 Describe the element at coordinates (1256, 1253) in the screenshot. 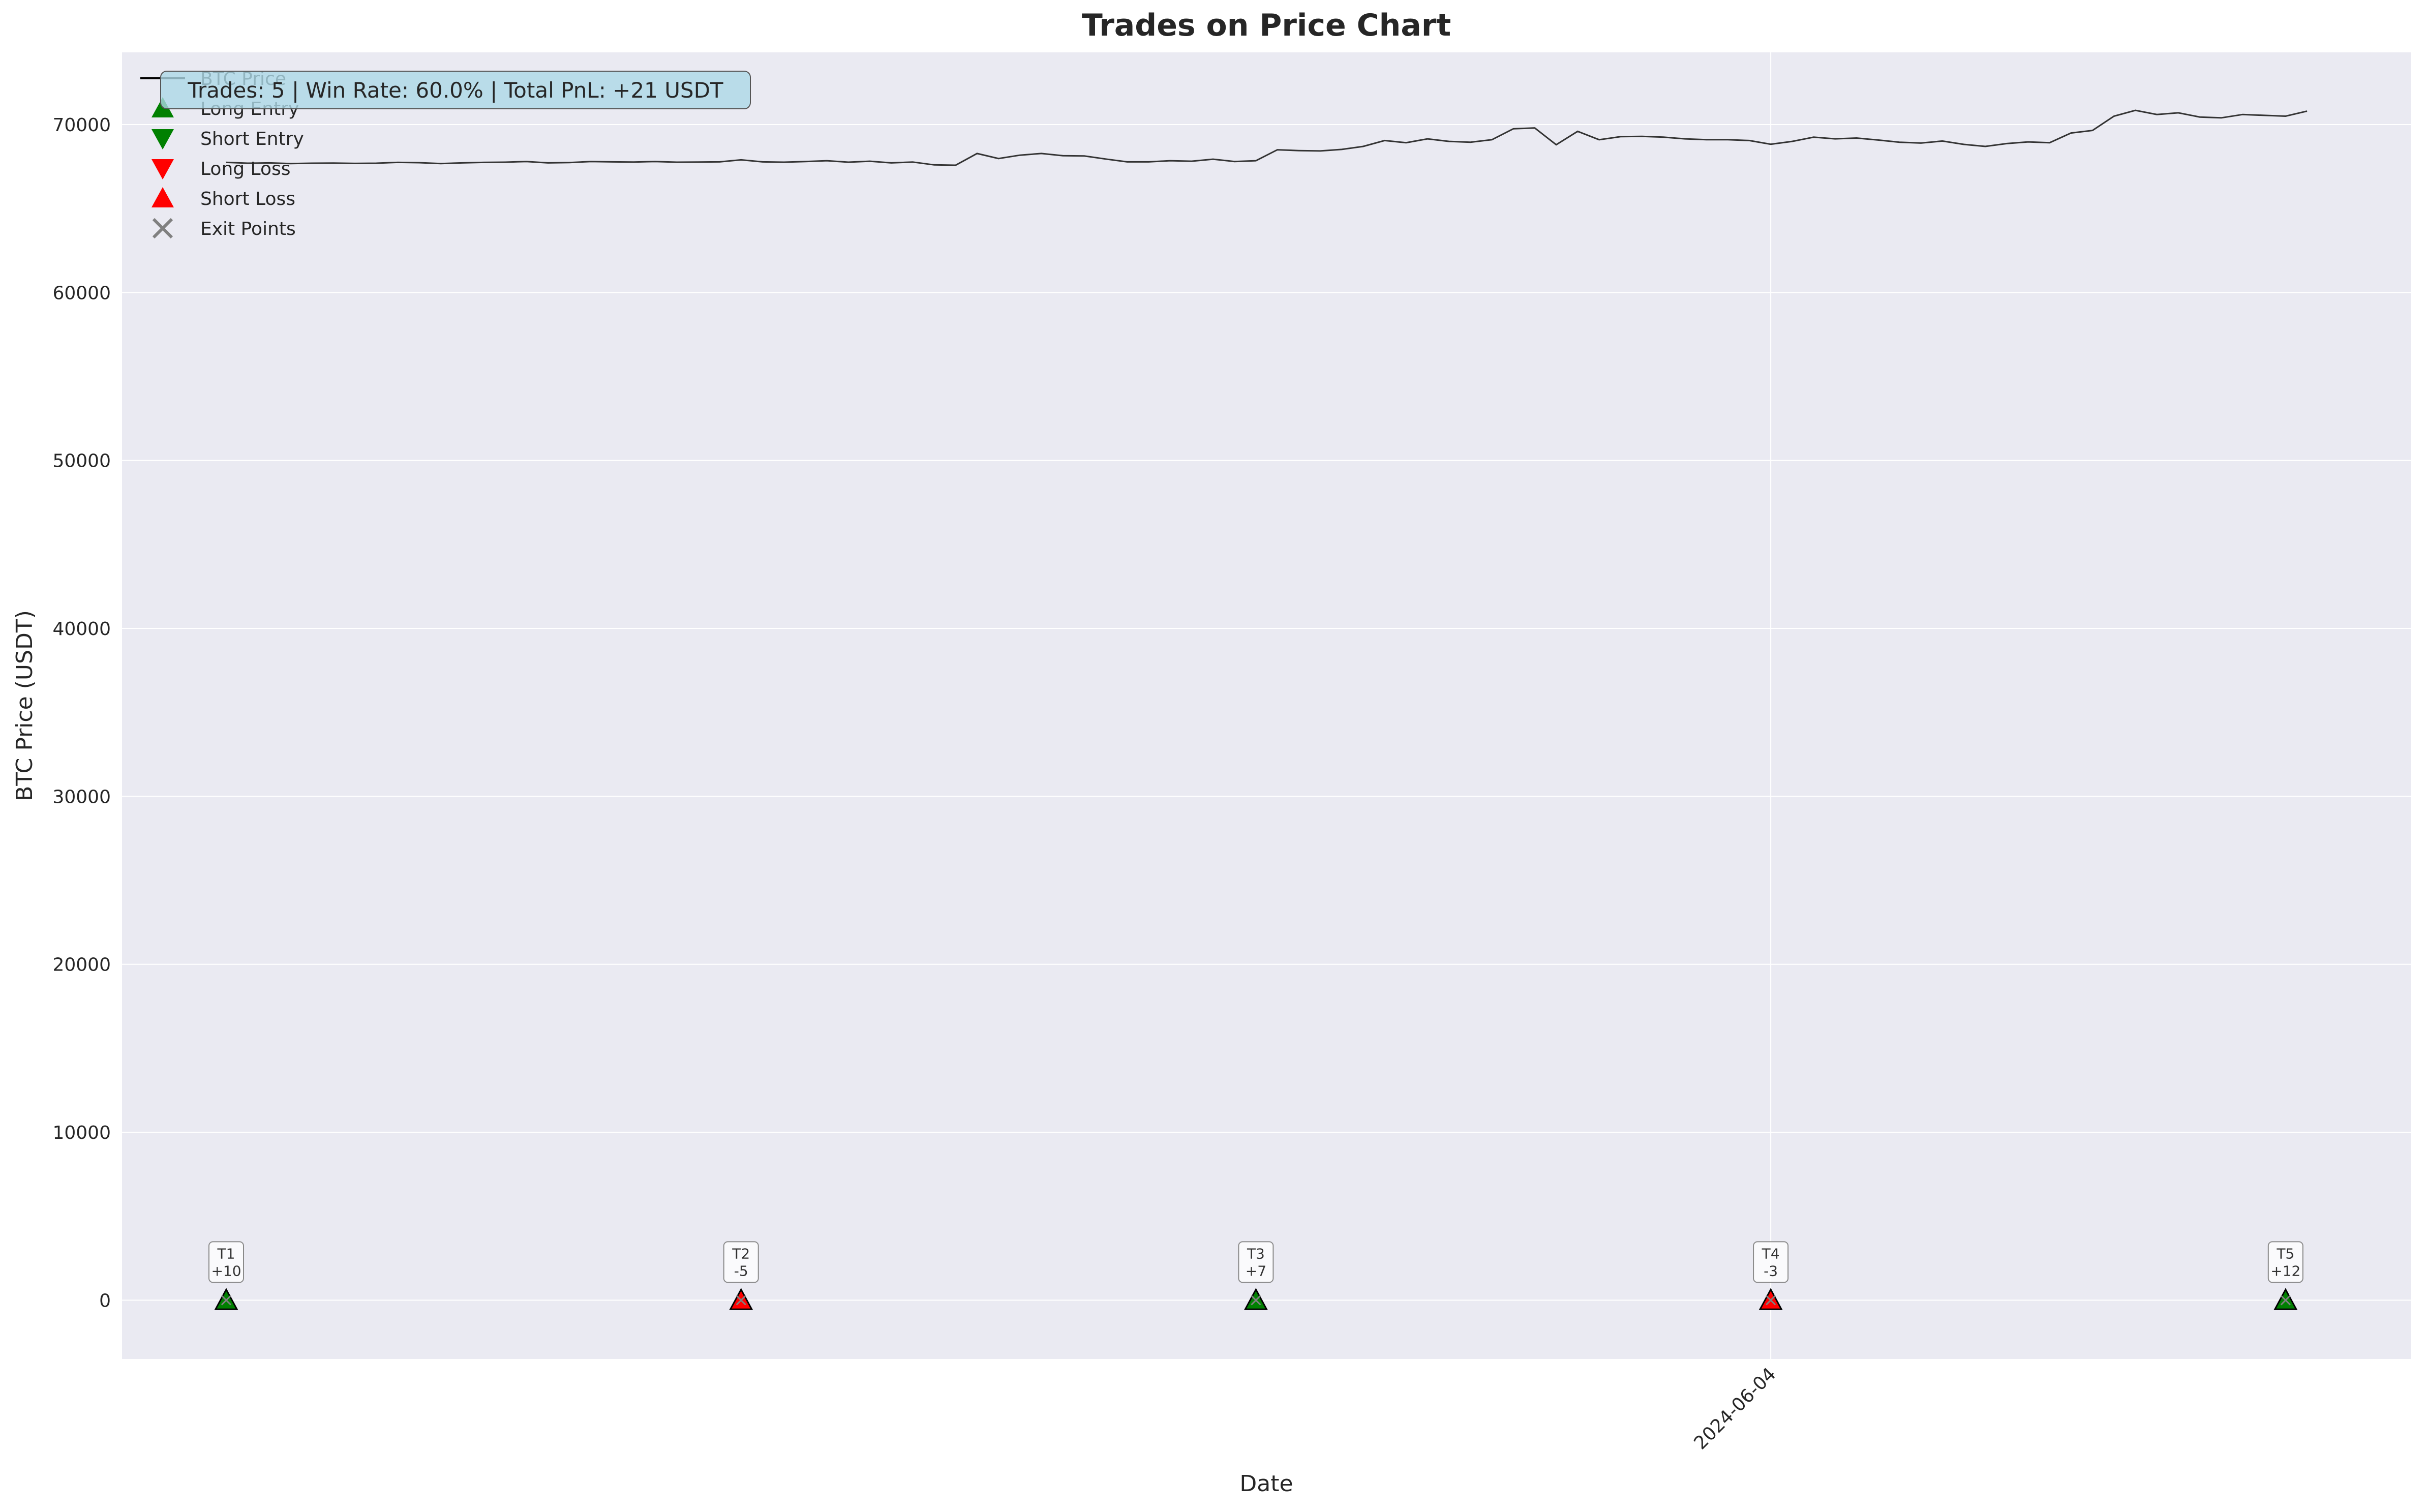

I see `trade-label-id: T3` at that location.